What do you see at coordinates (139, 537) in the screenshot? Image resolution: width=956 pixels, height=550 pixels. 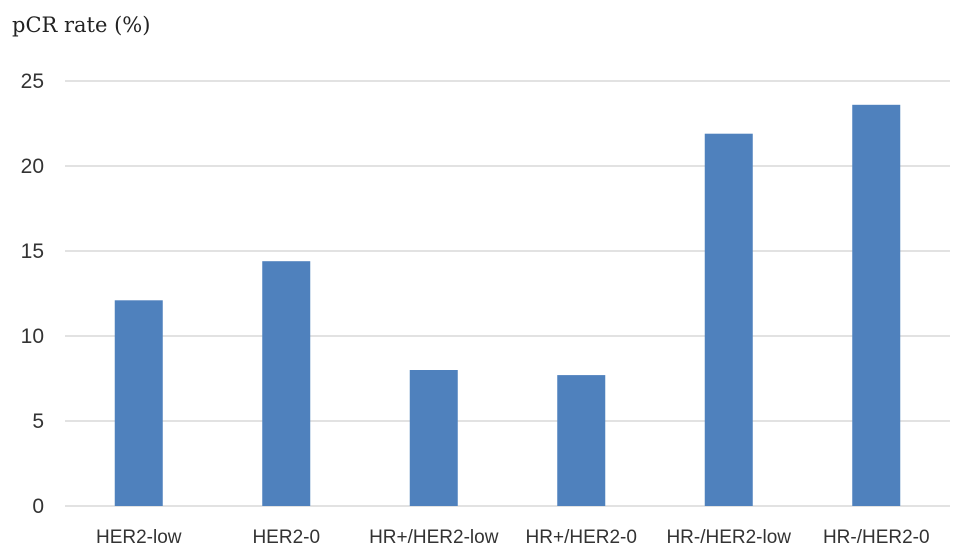 I see `x-tick-label: HER2-low` at bounding box center [139, 537].